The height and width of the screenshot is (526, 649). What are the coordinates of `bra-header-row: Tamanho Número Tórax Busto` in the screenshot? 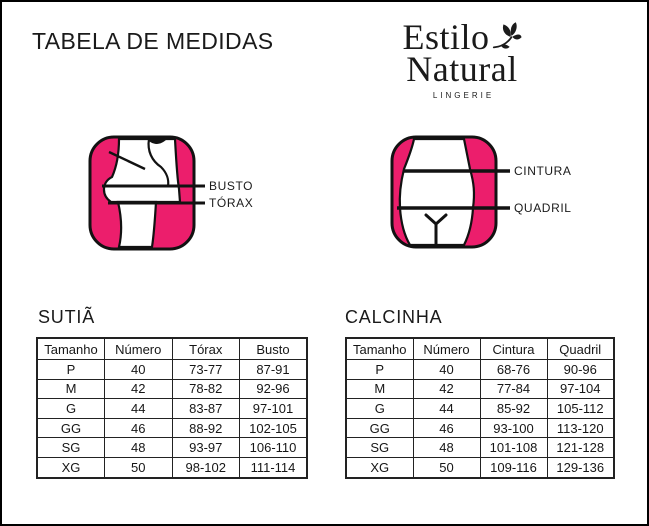 It's located at (172, 348).